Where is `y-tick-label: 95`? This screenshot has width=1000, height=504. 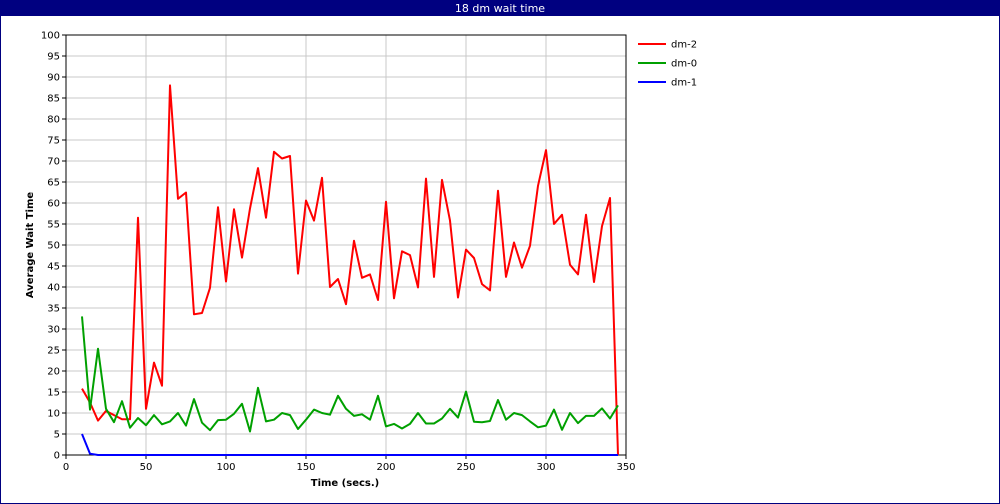 y-tick-label: 95 is located at coordinates (53, 57).